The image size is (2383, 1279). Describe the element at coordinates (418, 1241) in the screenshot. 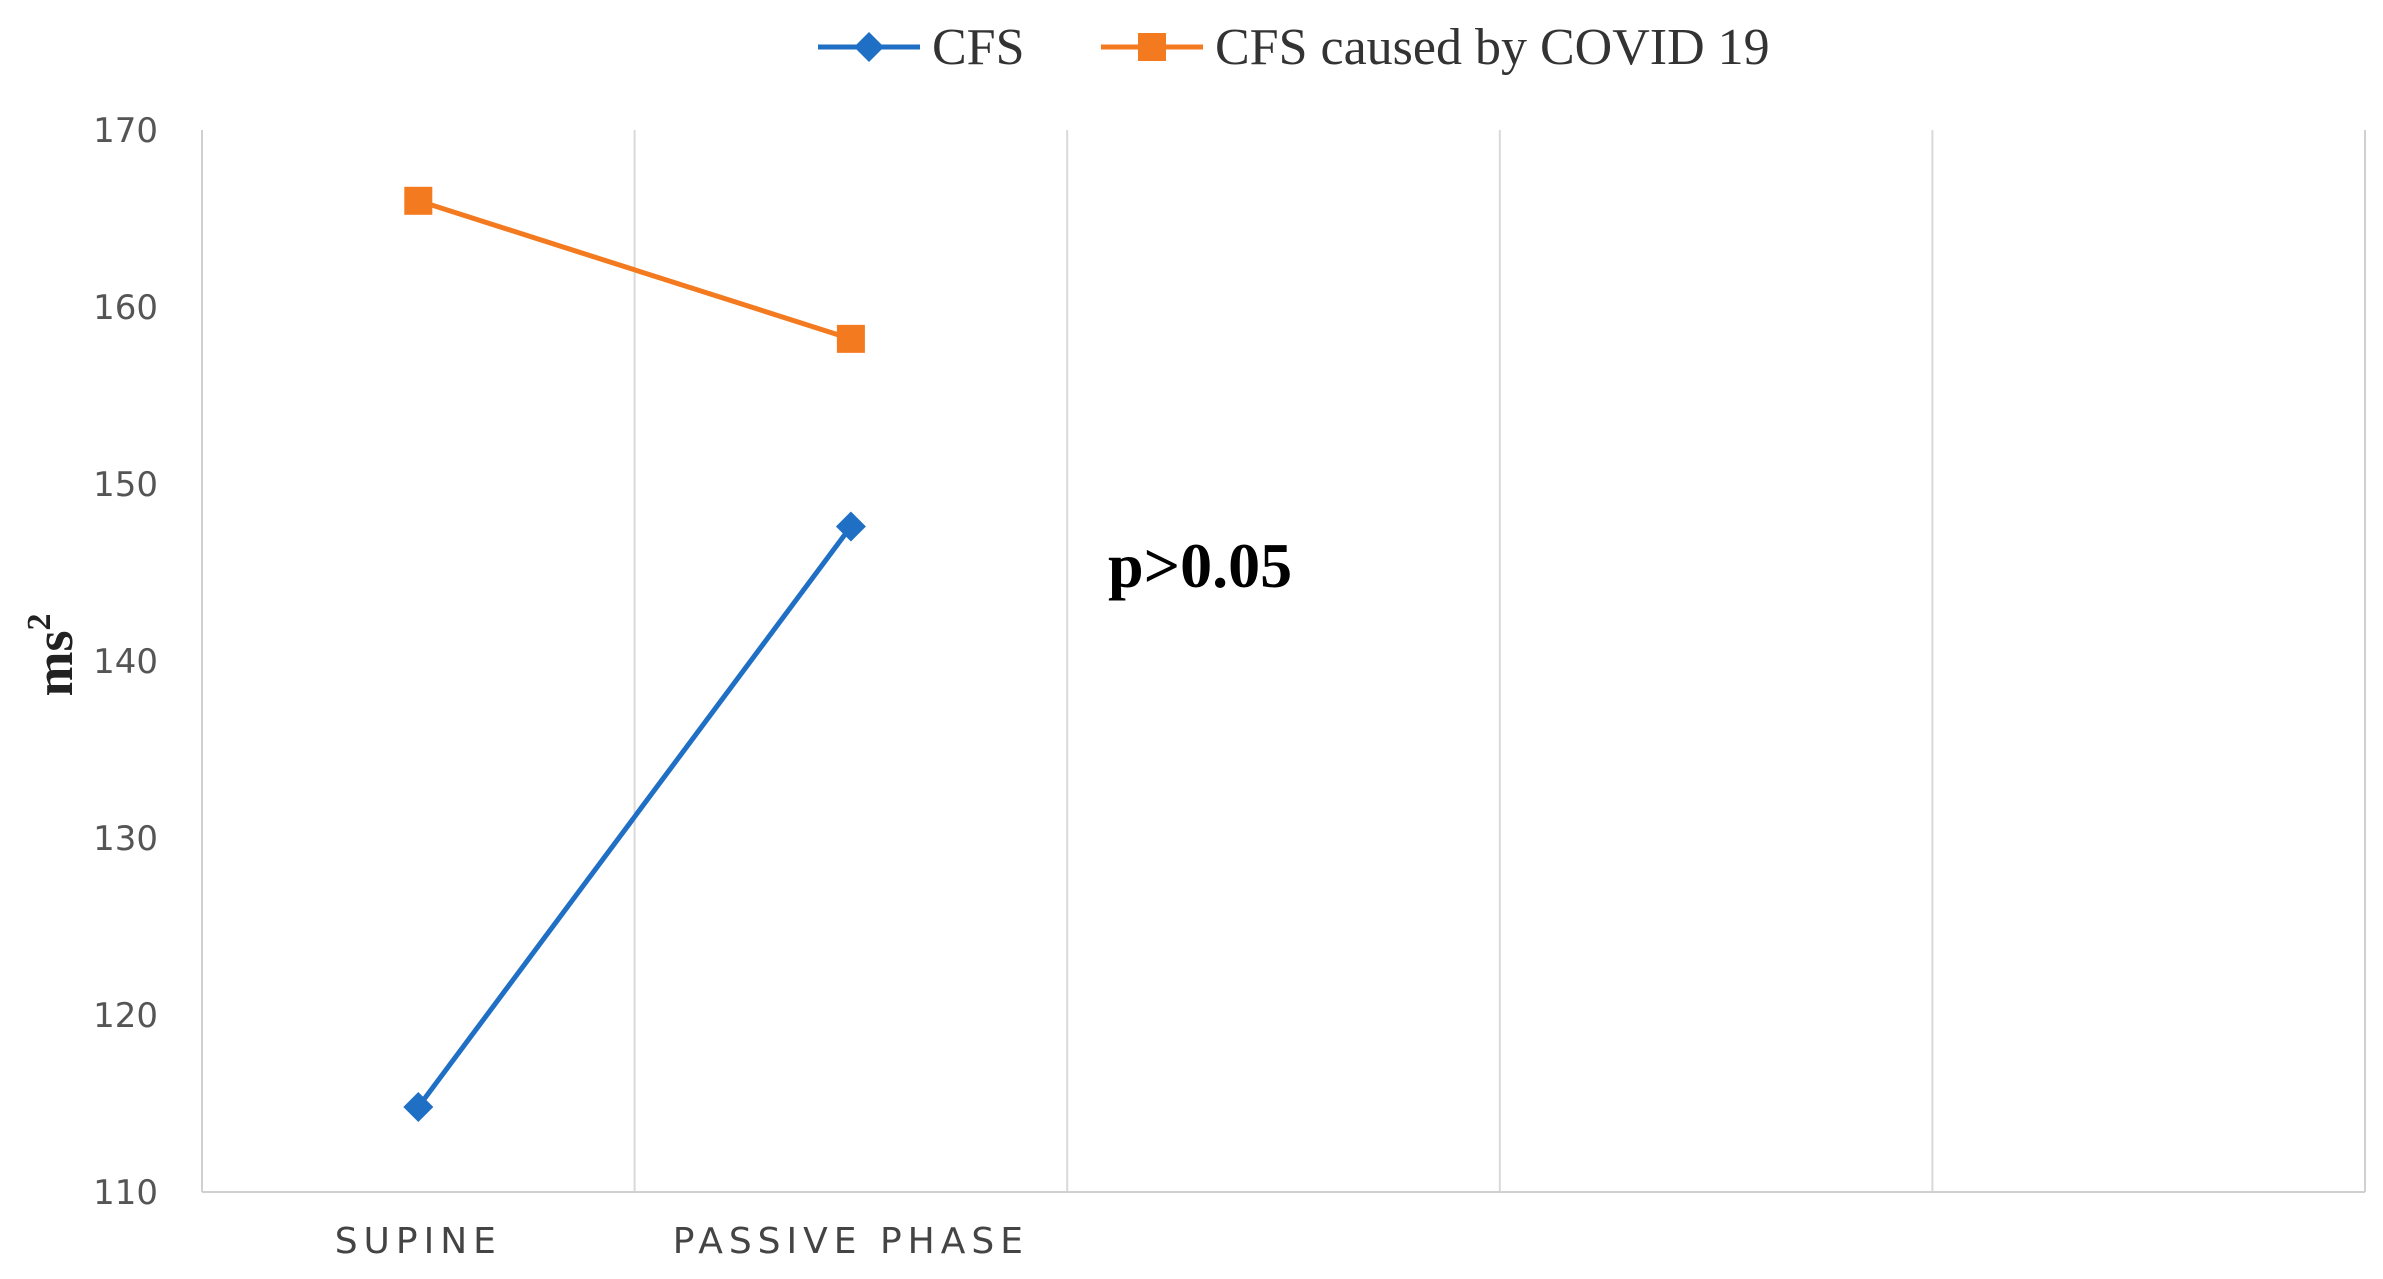

I see `x-category-label: SUPINE` at that location.